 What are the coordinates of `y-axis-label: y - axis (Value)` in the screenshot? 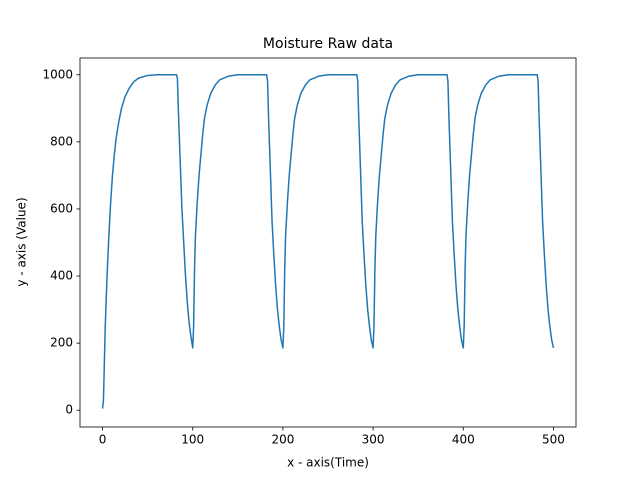 It's located at (22, 241).